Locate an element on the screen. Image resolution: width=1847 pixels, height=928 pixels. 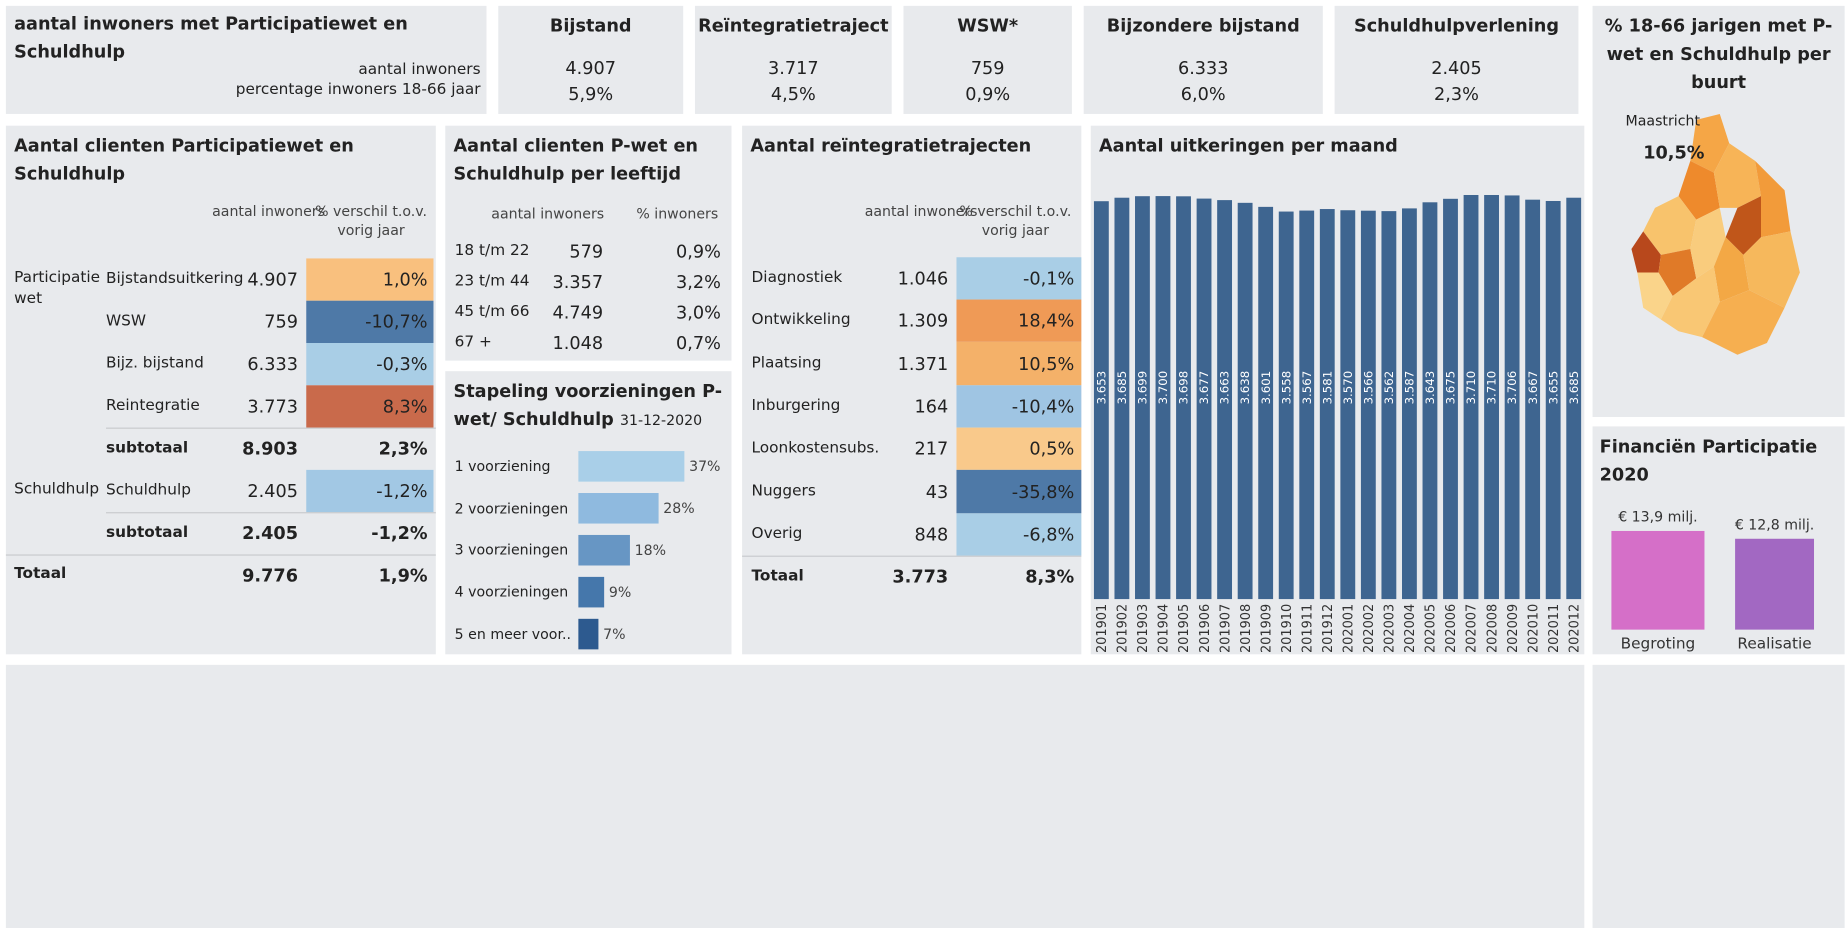
row-count: 1.309 is located at coordinates (923, 321).